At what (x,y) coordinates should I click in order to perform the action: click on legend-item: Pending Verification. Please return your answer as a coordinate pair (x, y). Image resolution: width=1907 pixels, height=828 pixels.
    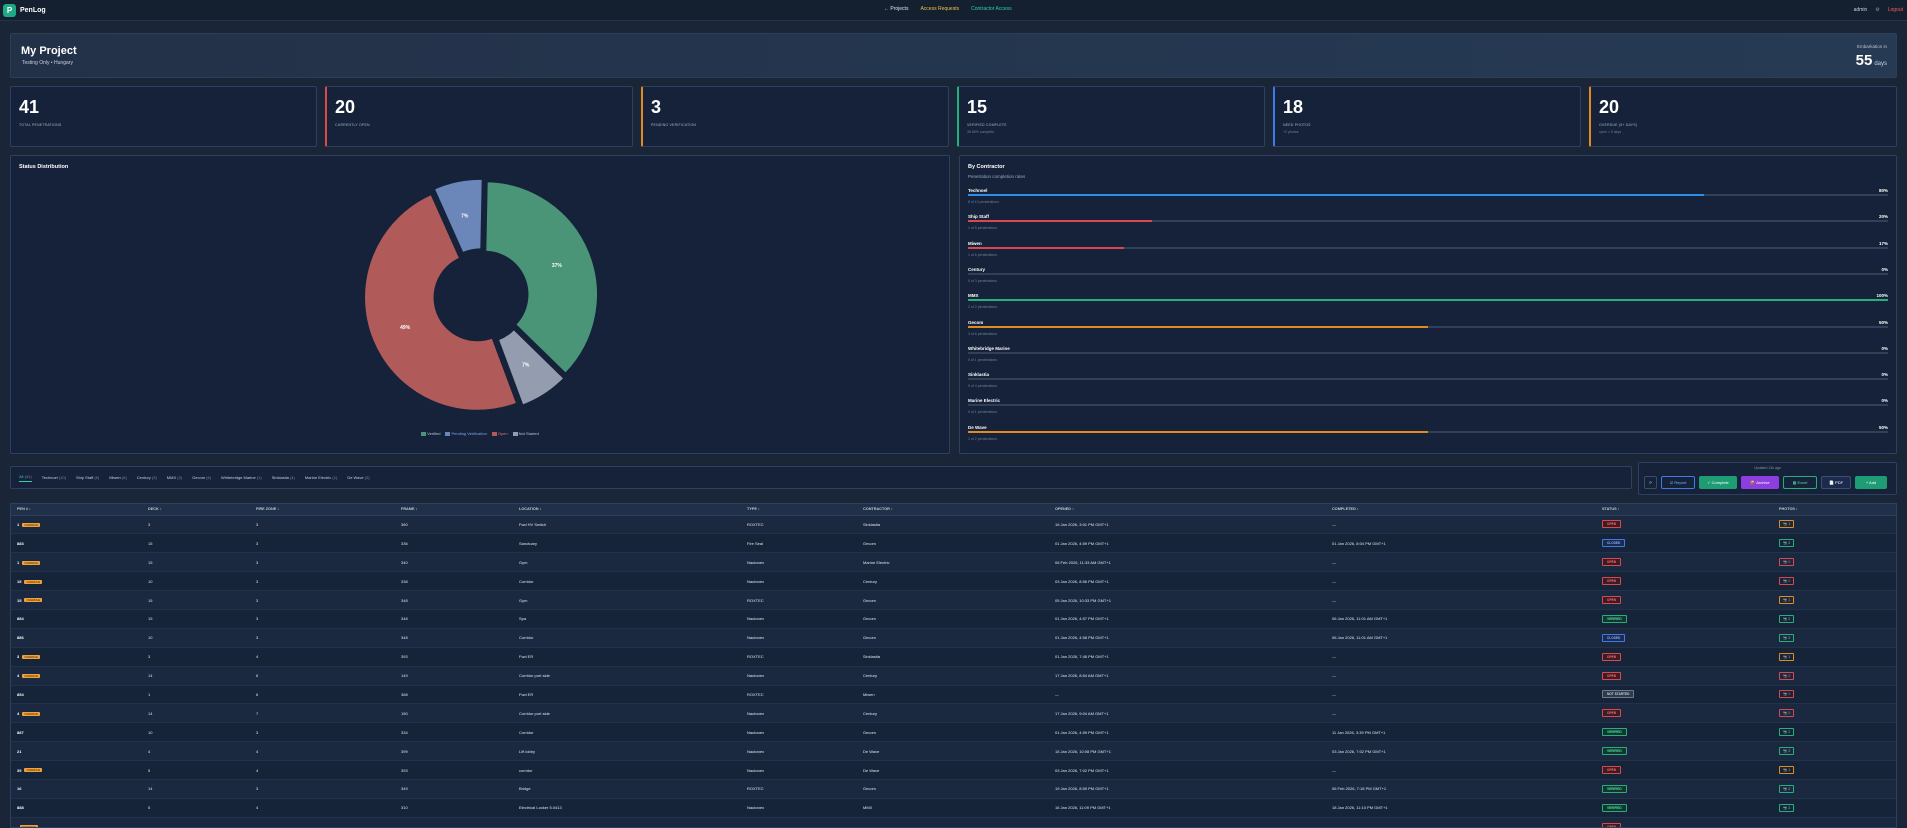
    Looking at the image, I should click on (466, 433).